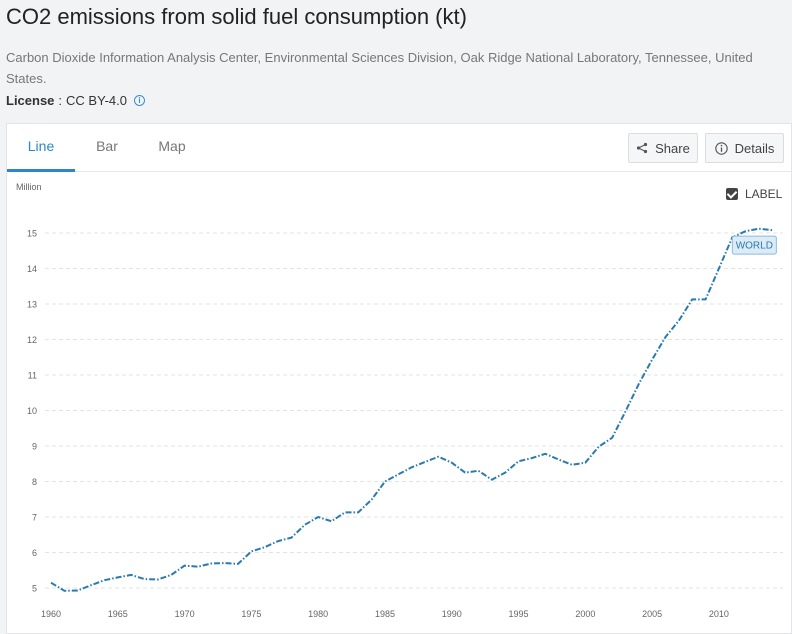  I want to click on y-tick-label: 13, so click(32, 305).